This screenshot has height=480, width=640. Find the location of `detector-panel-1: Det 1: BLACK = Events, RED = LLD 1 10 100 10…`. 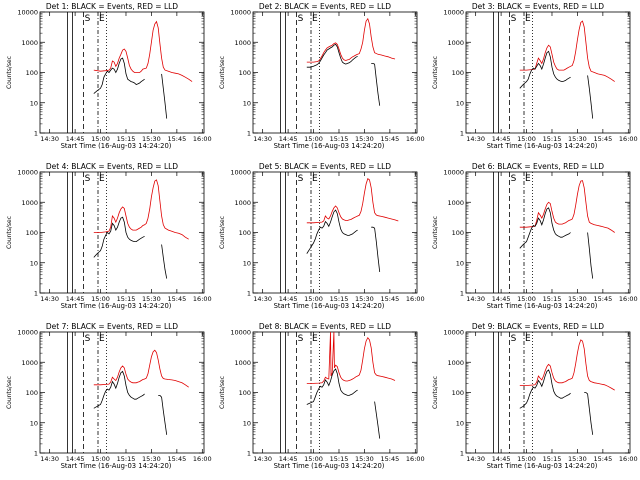

detector-panel-1: Det 1: BLACK = Events, RED = LLD 1 10 100 10… is located at coordinates (109, 76).